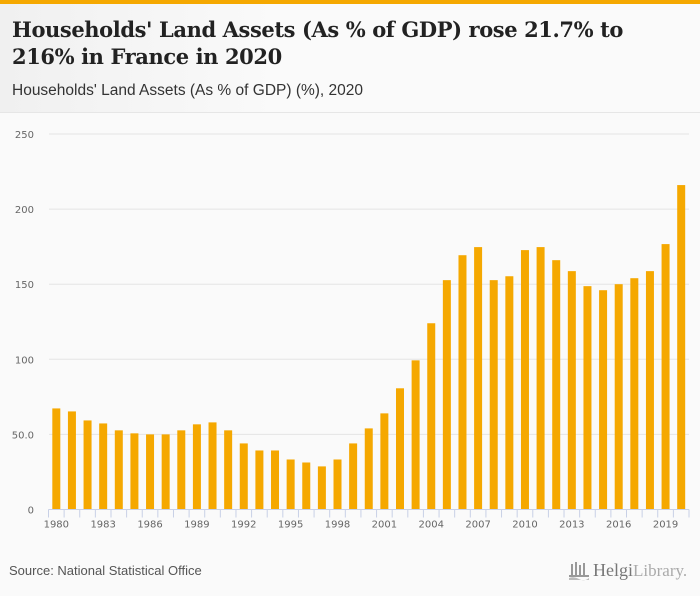 The height and width of the screenshot is (596, 700). Describe the element at coordinates (618, 397) in the screenshot. I see `bar-2016` at that location.